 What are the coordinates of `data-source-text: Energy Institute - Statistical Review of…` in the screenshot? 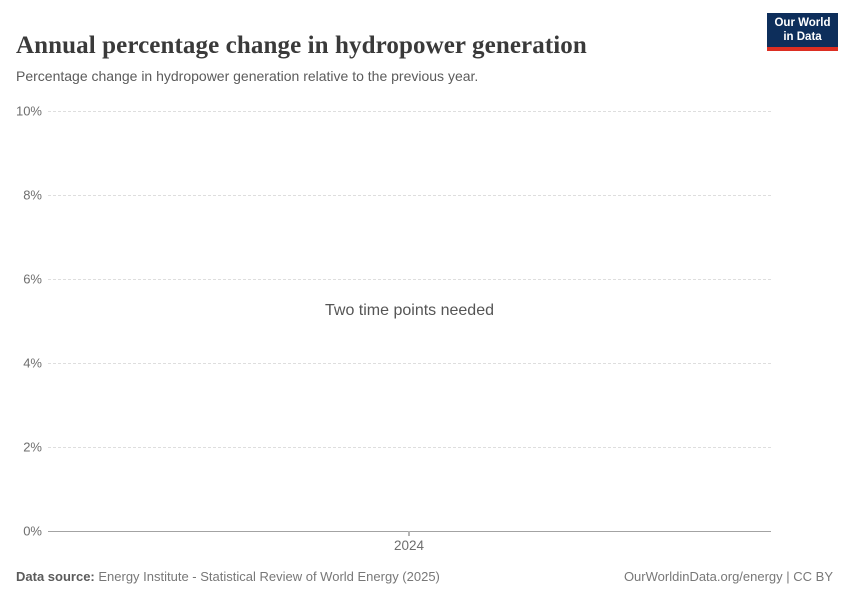 It's located at (267, 576).